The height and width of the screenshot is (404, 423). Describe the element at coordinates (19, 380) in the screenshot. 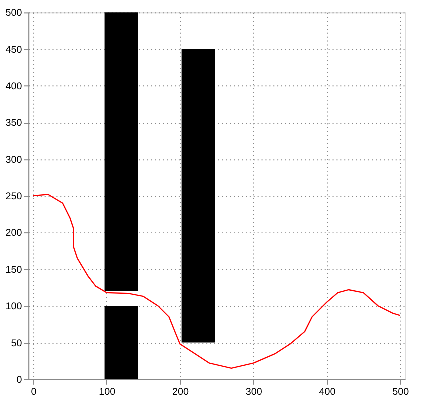

I see `y-tick-label: 0` at that location.